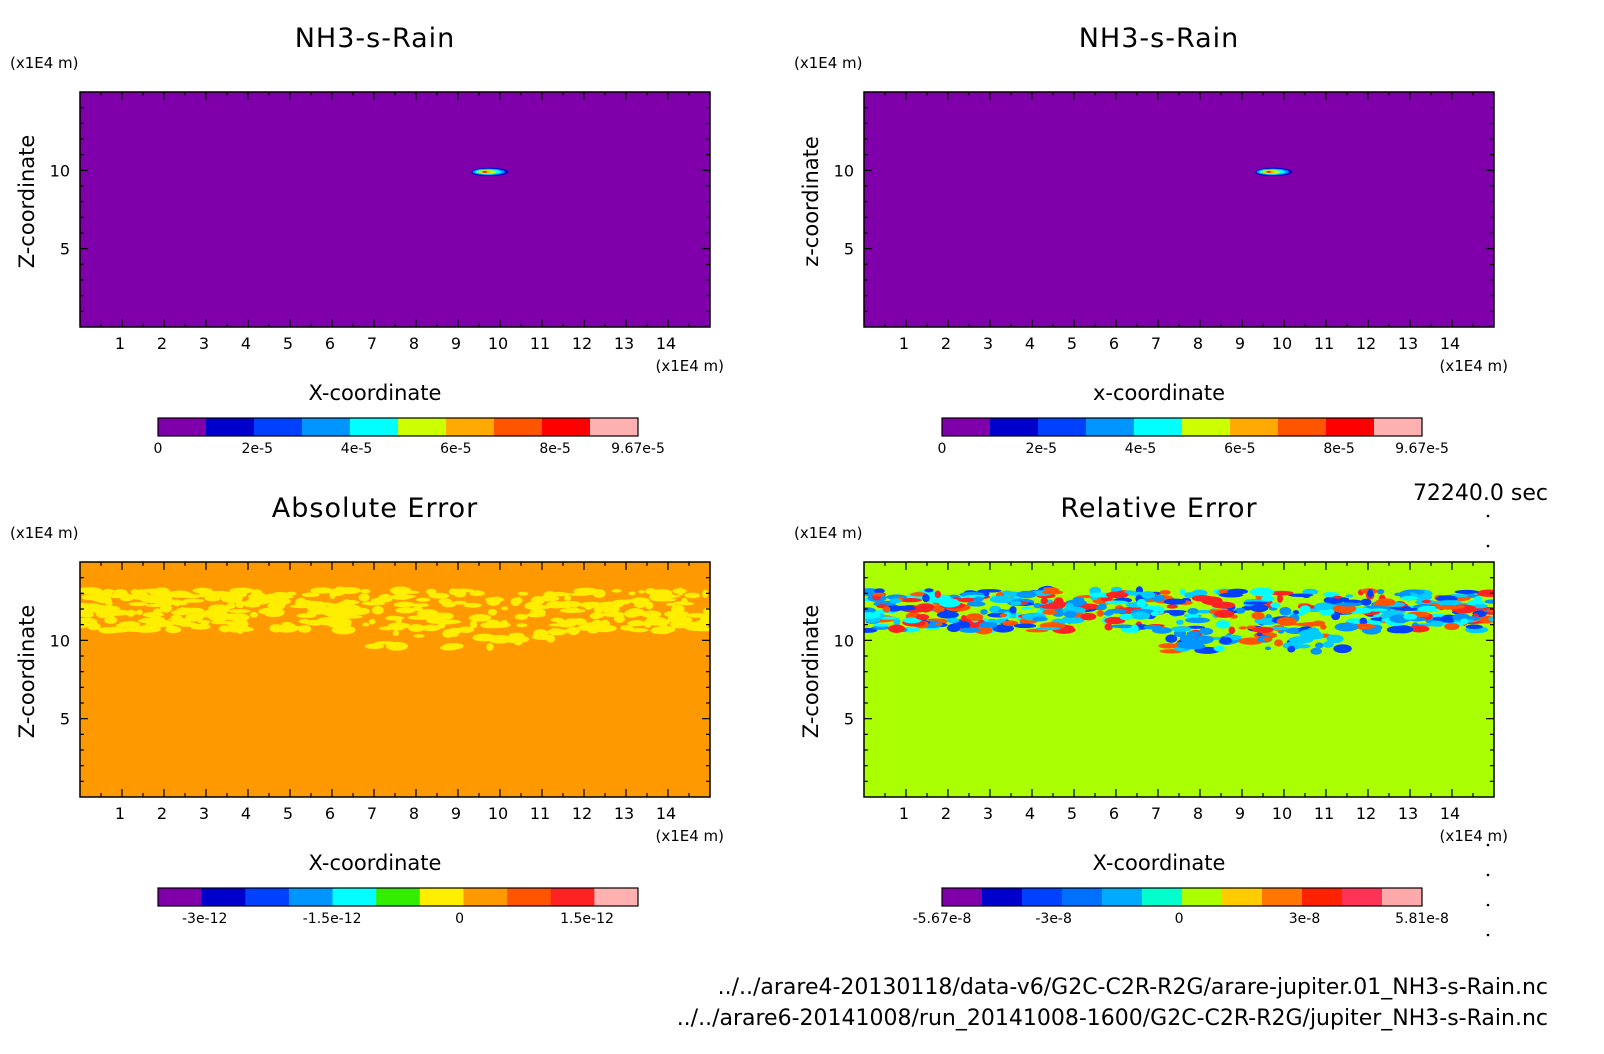  Describe the element at coordinates (498, 813) in the screenshot. I see `x-tick-label: 10` at that location.